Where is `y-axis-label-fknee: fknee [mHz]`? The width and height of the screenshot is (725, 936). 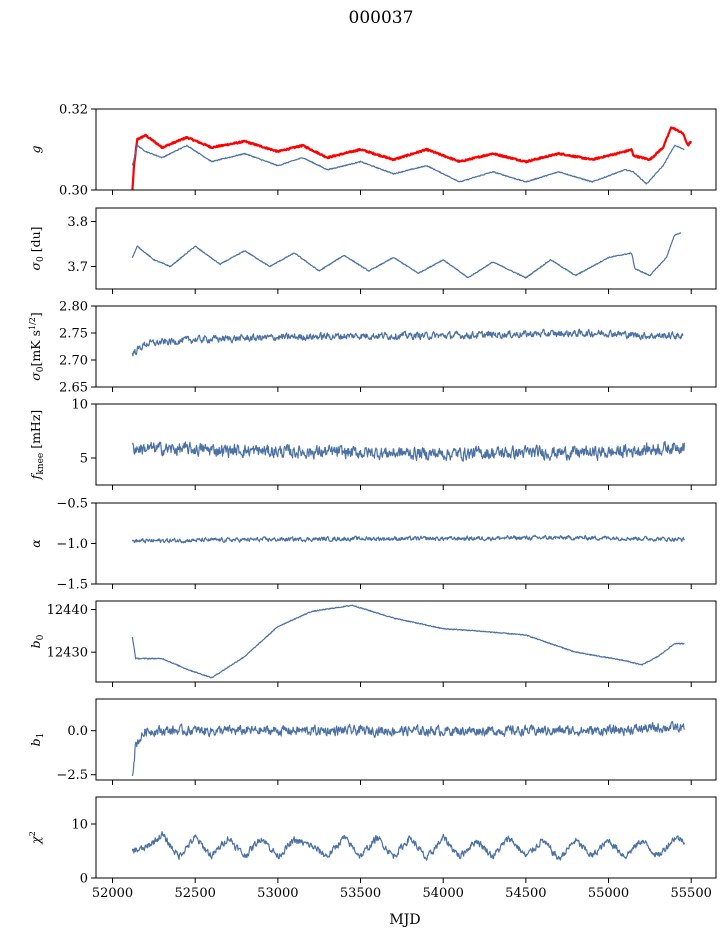
y-axis-label-fknee: fknee [mHz] is located at coordinates (37, 445).